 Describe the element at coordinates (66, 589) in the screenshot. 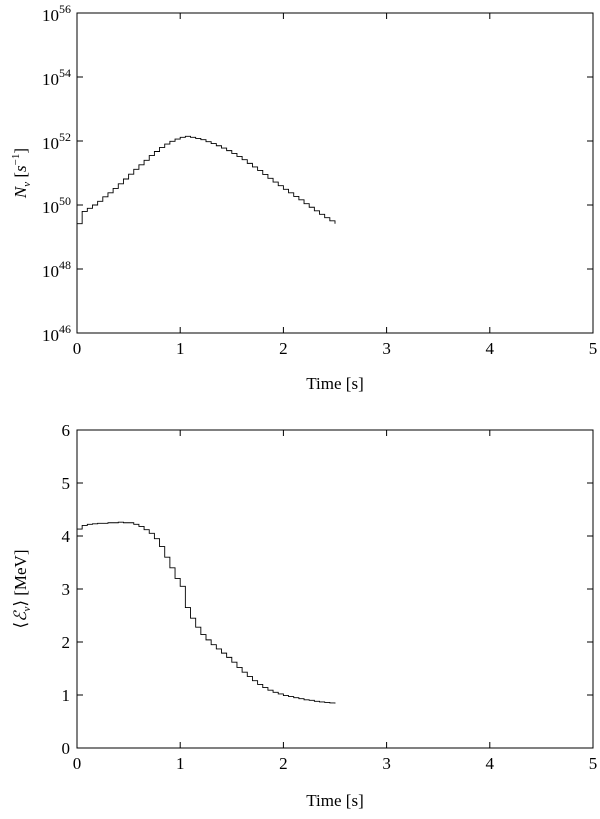

I see `y-tick-label: 3` at that location.